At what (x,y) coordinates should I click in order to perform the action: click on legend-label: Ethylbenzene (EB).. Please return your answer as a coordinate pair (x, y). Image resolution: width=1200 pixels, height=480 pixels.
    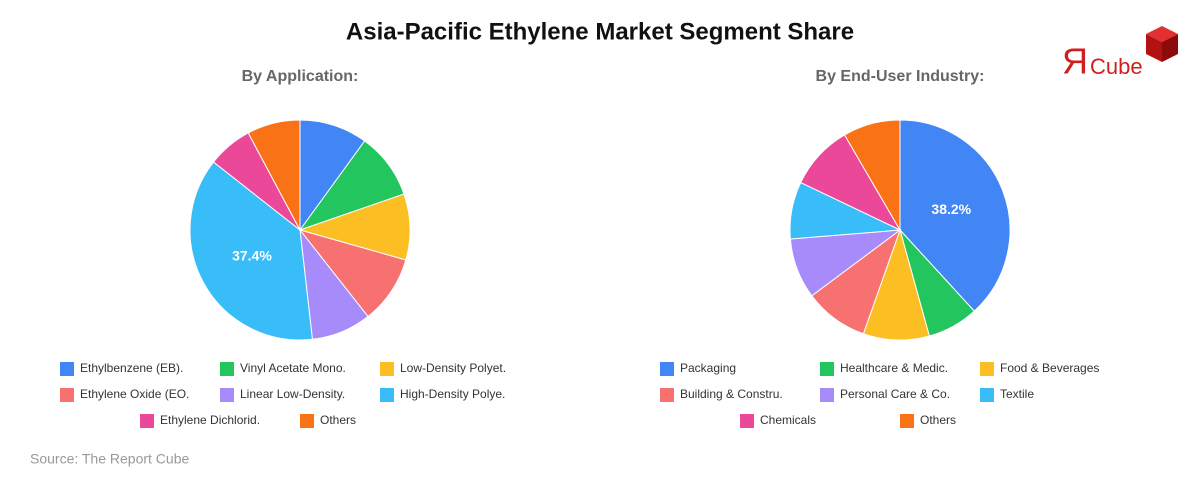
    Looking at the image, I should click on (131, 368).